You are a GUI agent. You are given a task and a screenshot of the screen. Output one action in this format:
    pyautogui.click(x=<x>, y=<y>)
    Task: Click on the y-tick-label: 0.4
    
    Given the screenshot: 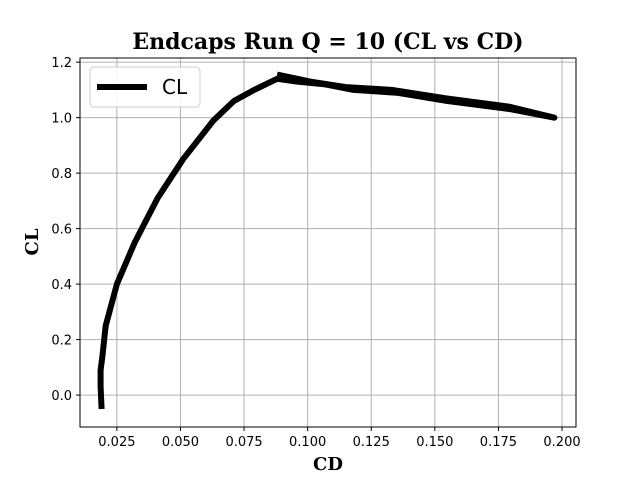 What is the action you would take?
    pyautogui.click(x=61, y=285)
    